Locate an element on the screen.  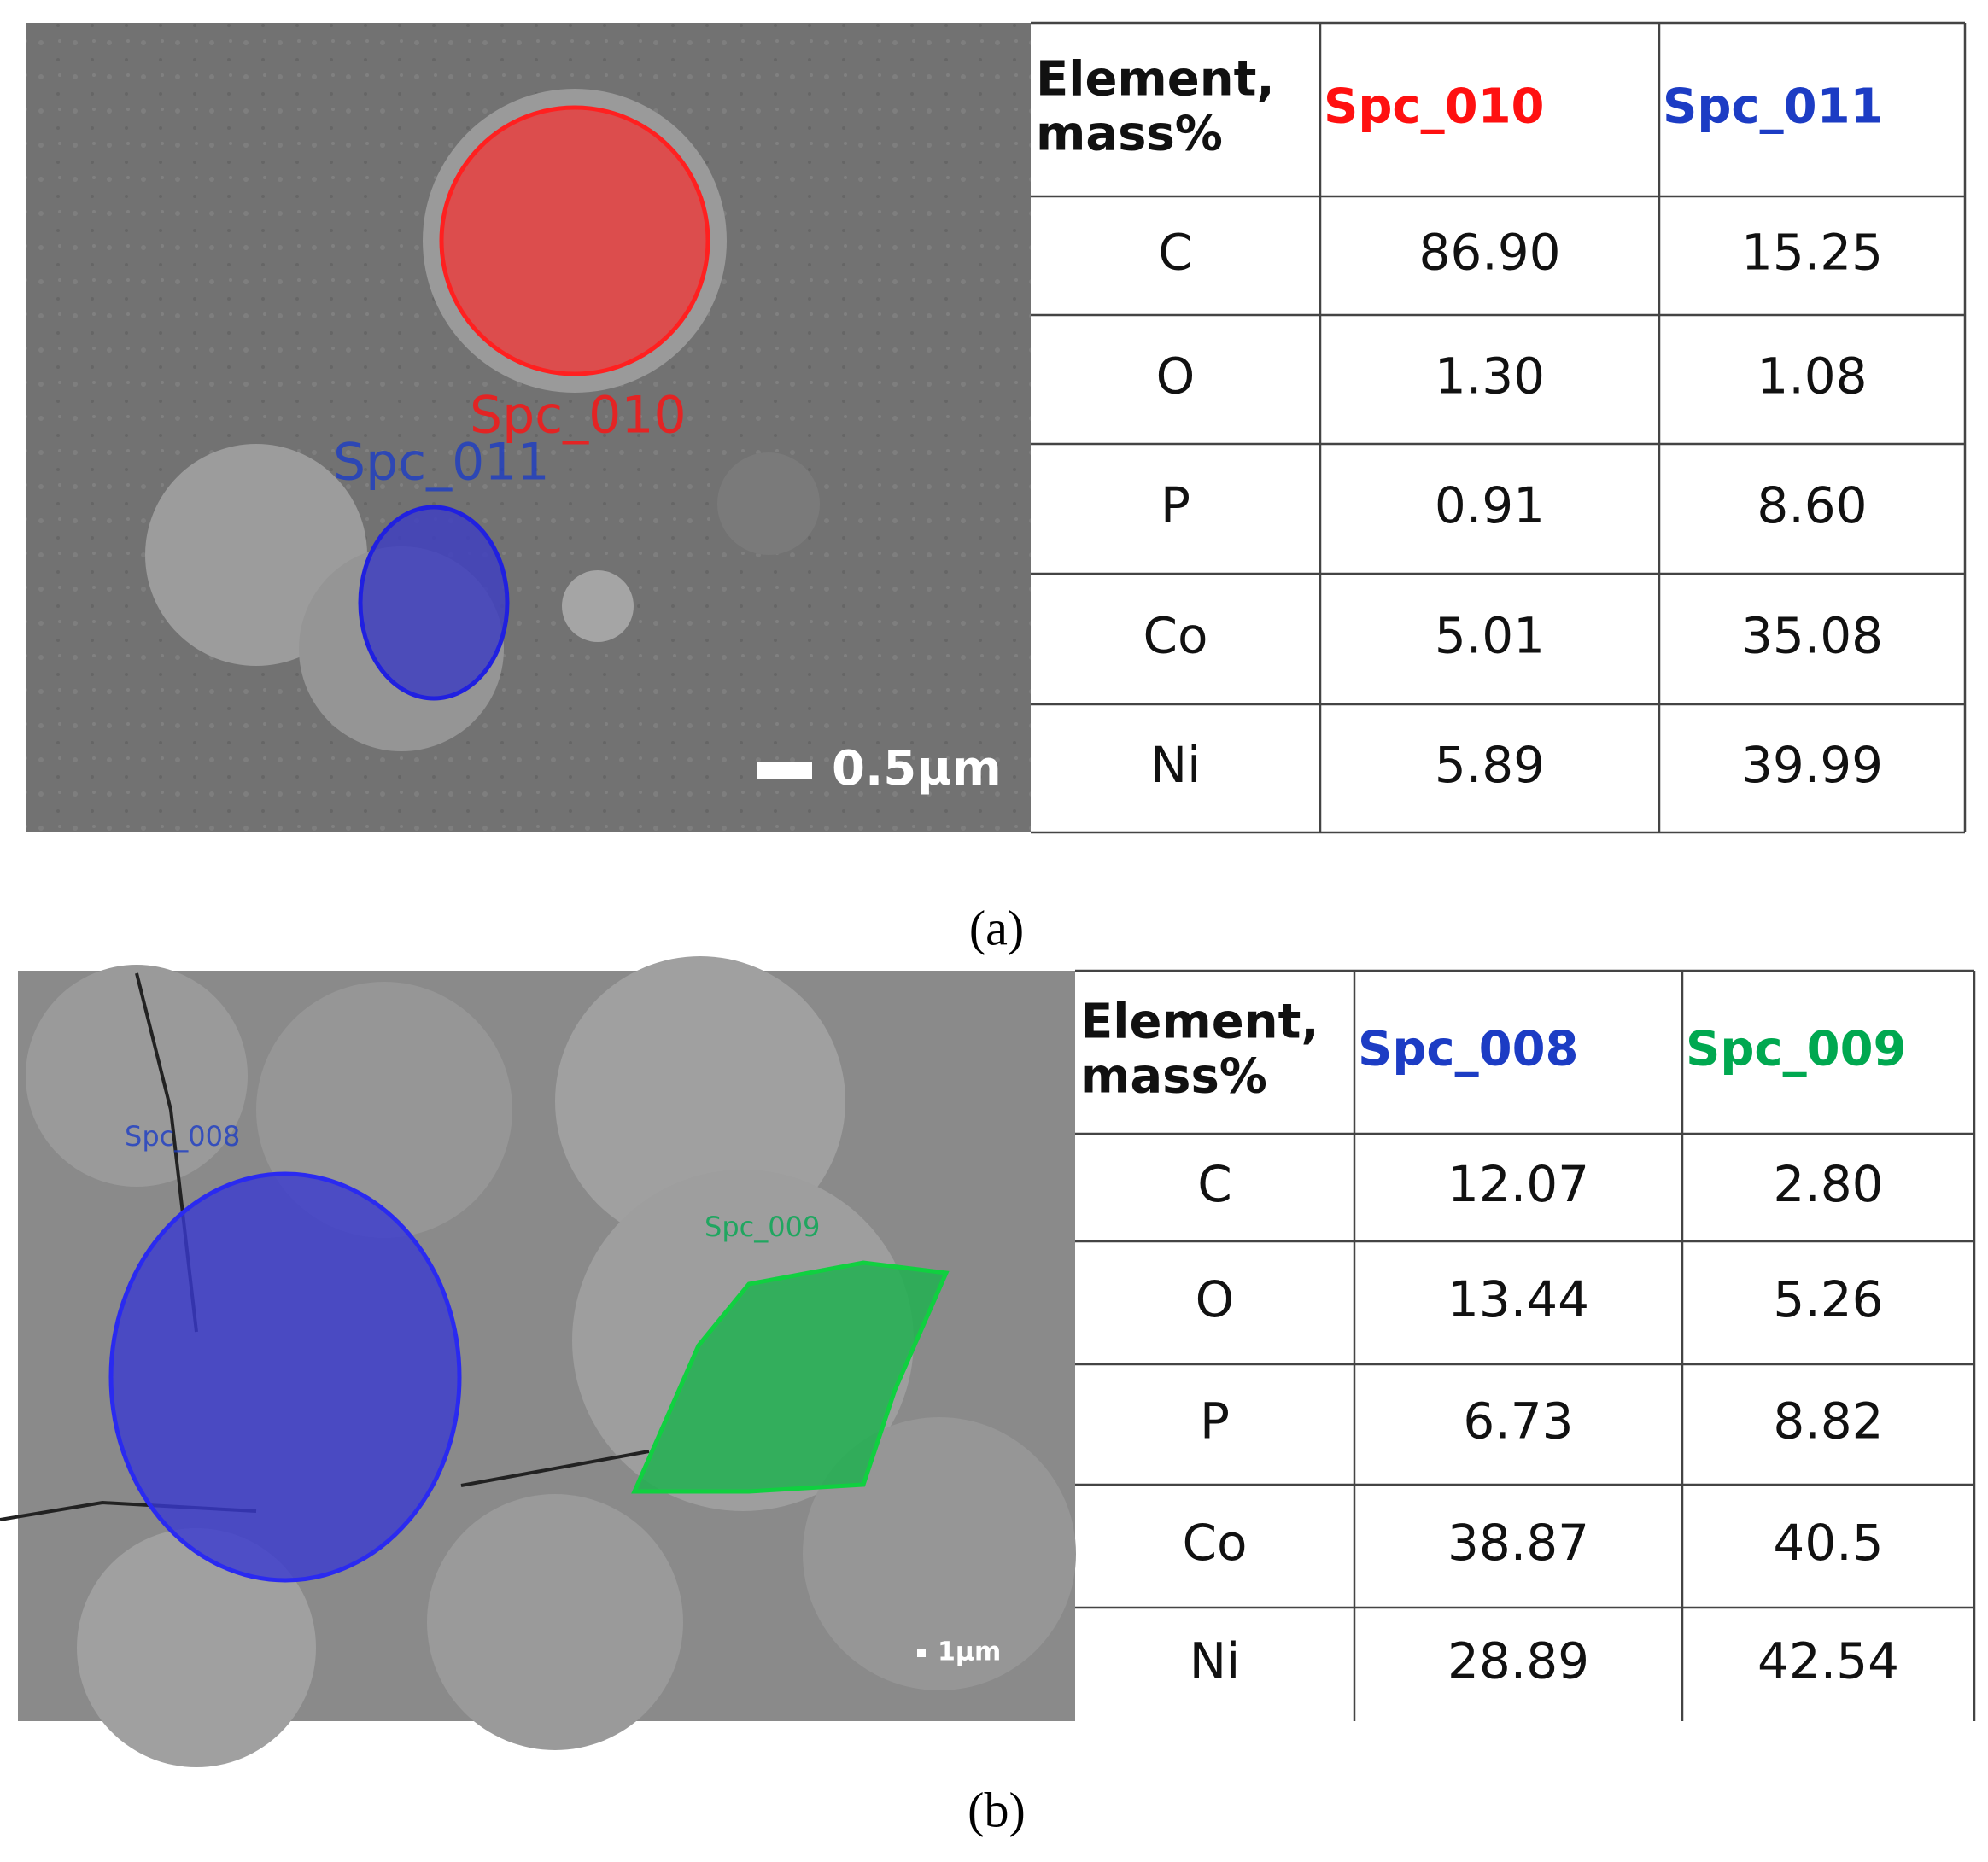
mass-percent: 0.91 is located at coordinates (1490, 505).